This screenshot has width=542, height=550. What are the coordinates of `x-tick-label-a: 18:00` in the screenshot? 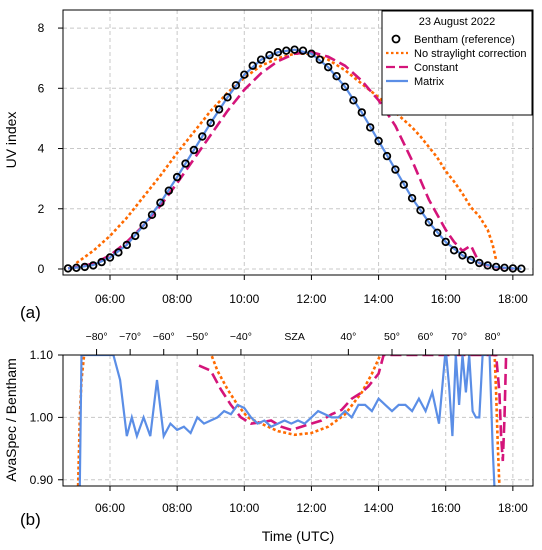 It's located at (513, 299).